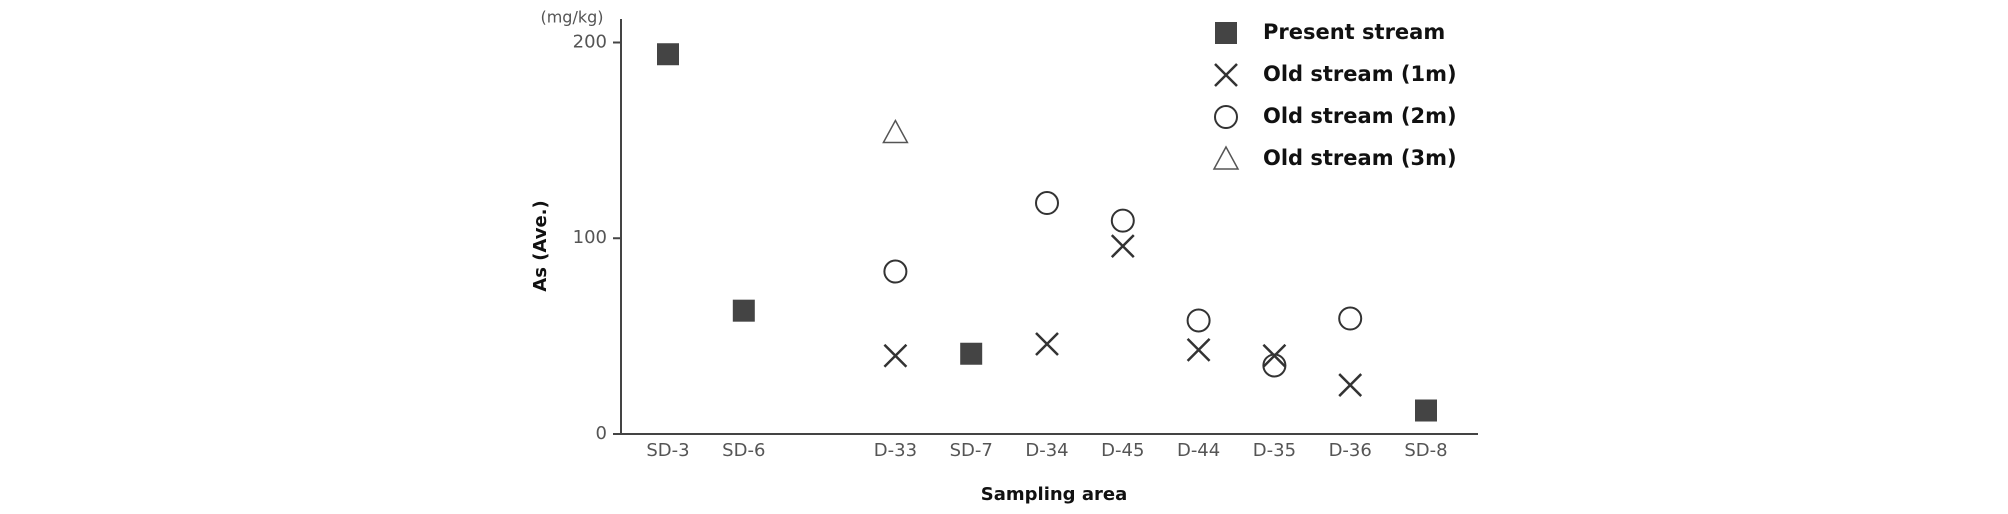 The height and width of the screenshot is (514, 2008). Describe the element at coordinates (571, 17) in the screenshot. I see `unit-label: (mg/kg)` at that location.